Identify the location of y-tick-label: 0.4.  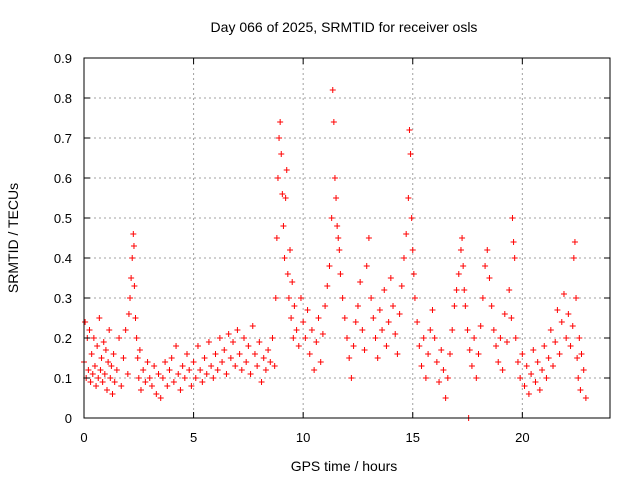
(63, 258).